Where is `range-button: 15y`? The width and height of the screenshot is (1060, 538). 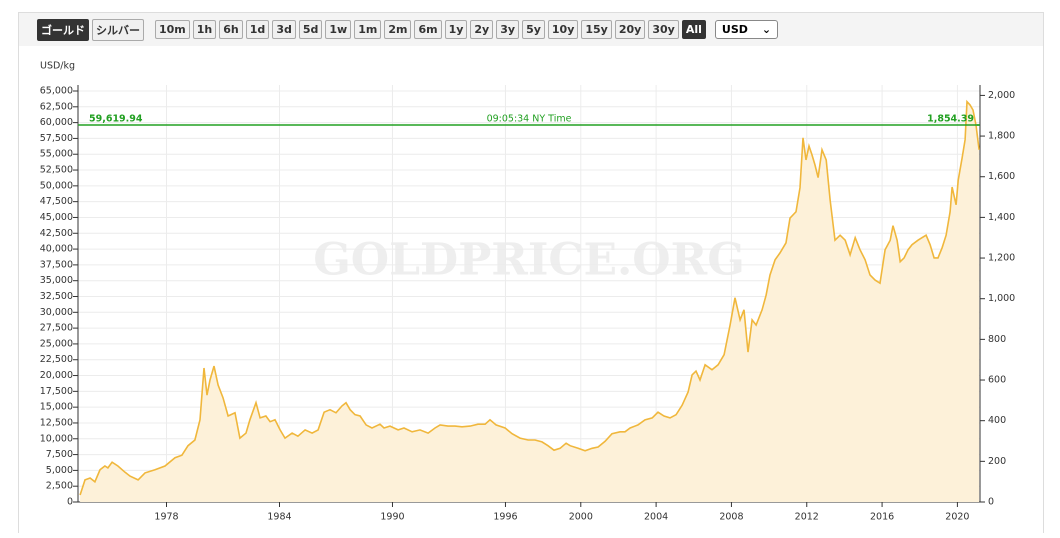 range-button: 15y is located at coordinates (596, 29).